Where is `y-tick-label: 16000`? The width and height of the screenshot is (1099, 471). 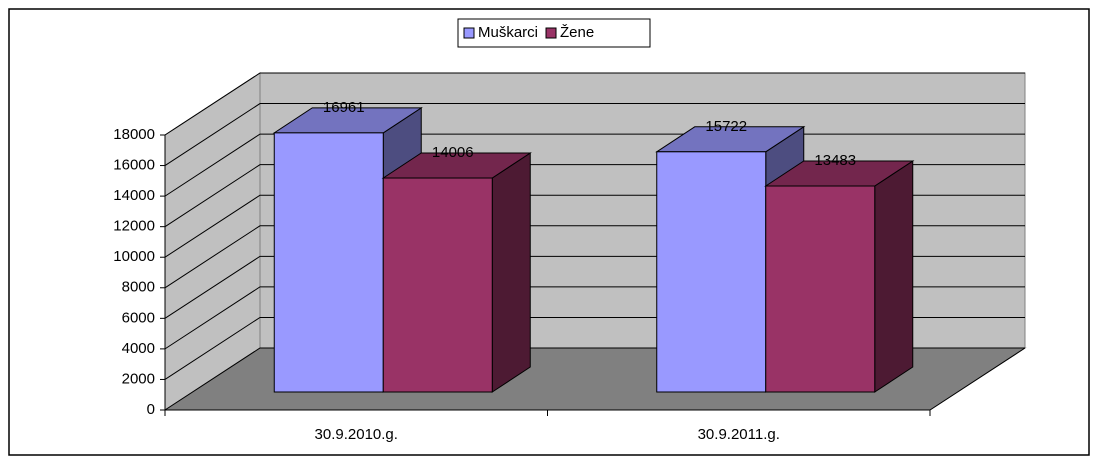
y-tick-label: 16000 is located at coordinates (134, 165).